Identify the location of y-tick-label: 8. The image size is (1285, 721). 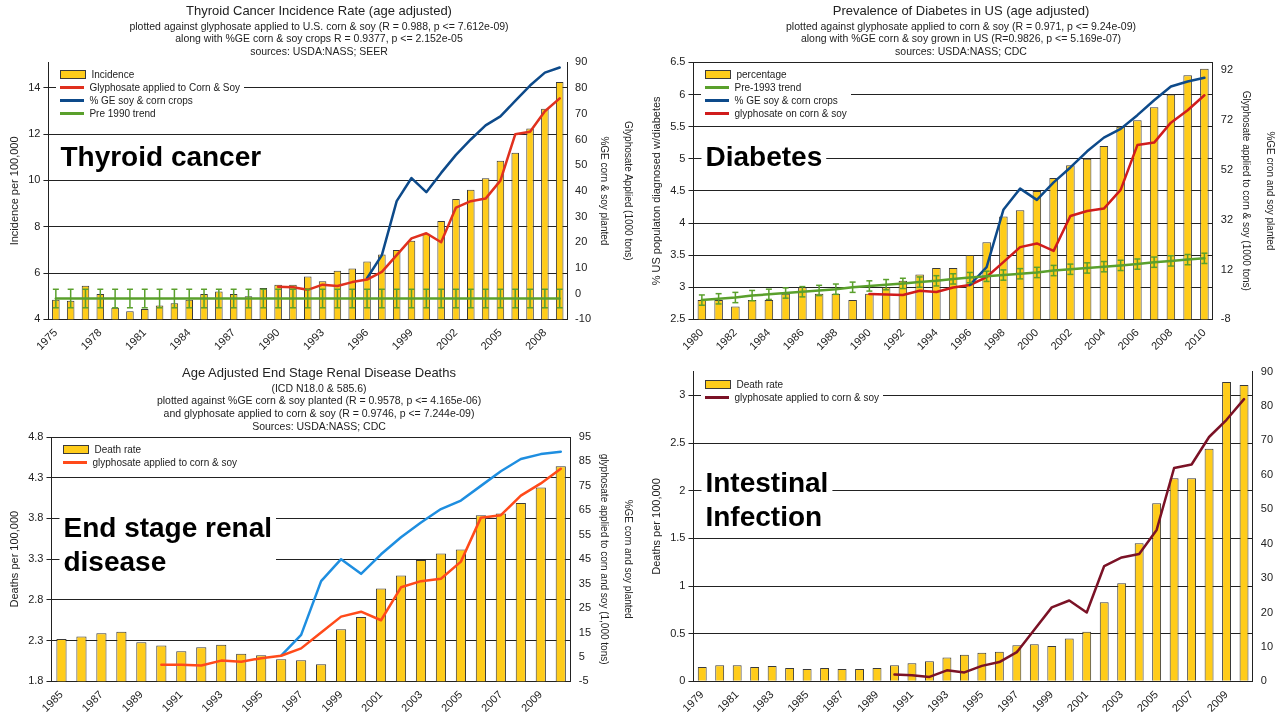
(37, 225).